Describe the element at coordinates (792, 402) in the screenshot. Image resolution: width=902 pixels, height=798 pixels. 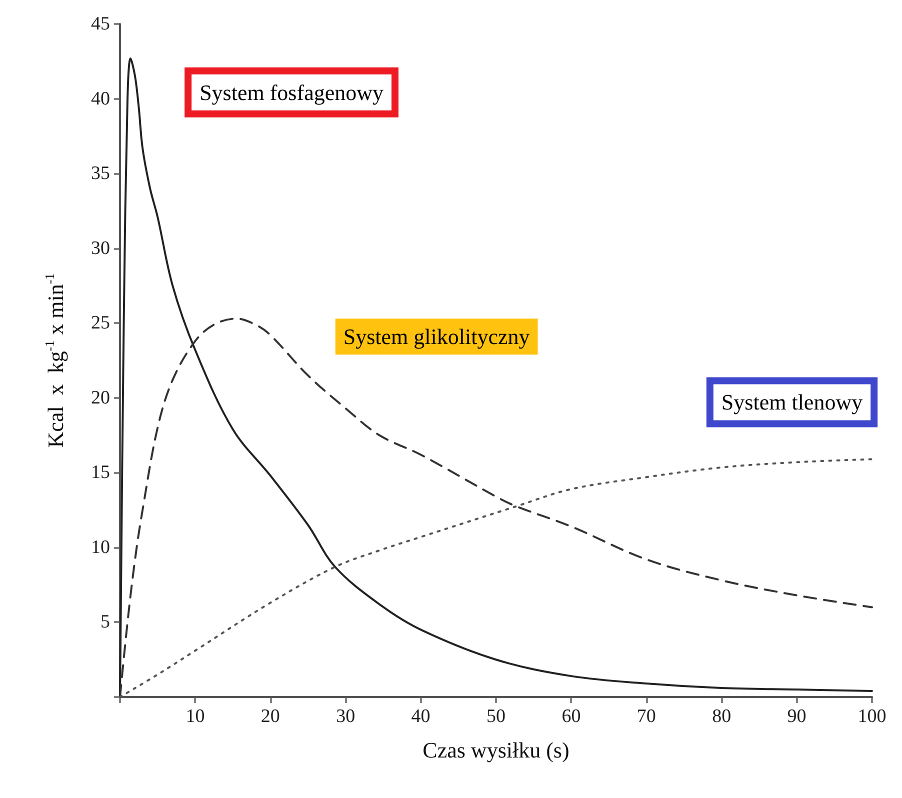
I see `text: System tlenowy` at that location.